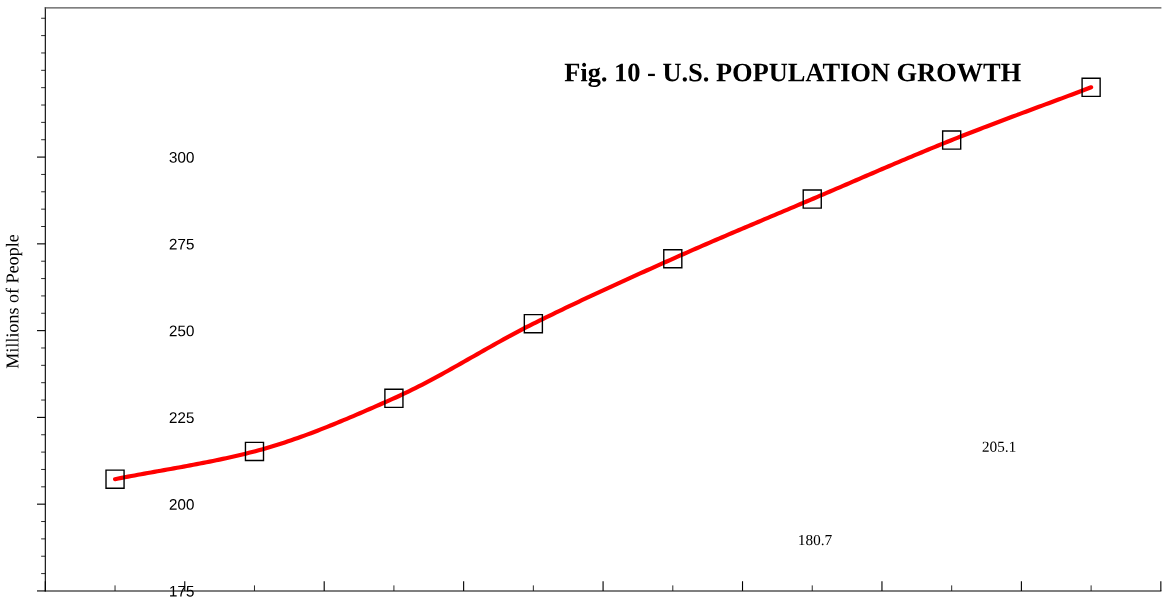 The image size is (1162, 603). What do you see at coordinates (792, 74) in the screenshot?
I see `text: Fig. 10 - U.S. POPULATION GROWTH` at bounding box center [792, 74].